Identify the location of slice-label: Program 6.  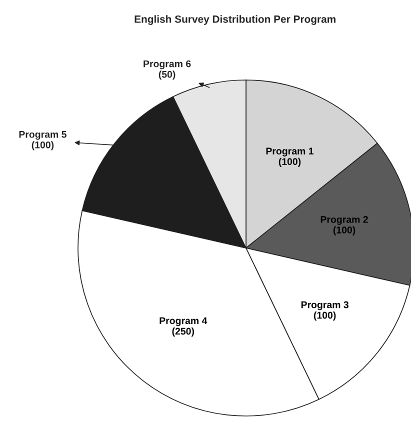
(167, 65).